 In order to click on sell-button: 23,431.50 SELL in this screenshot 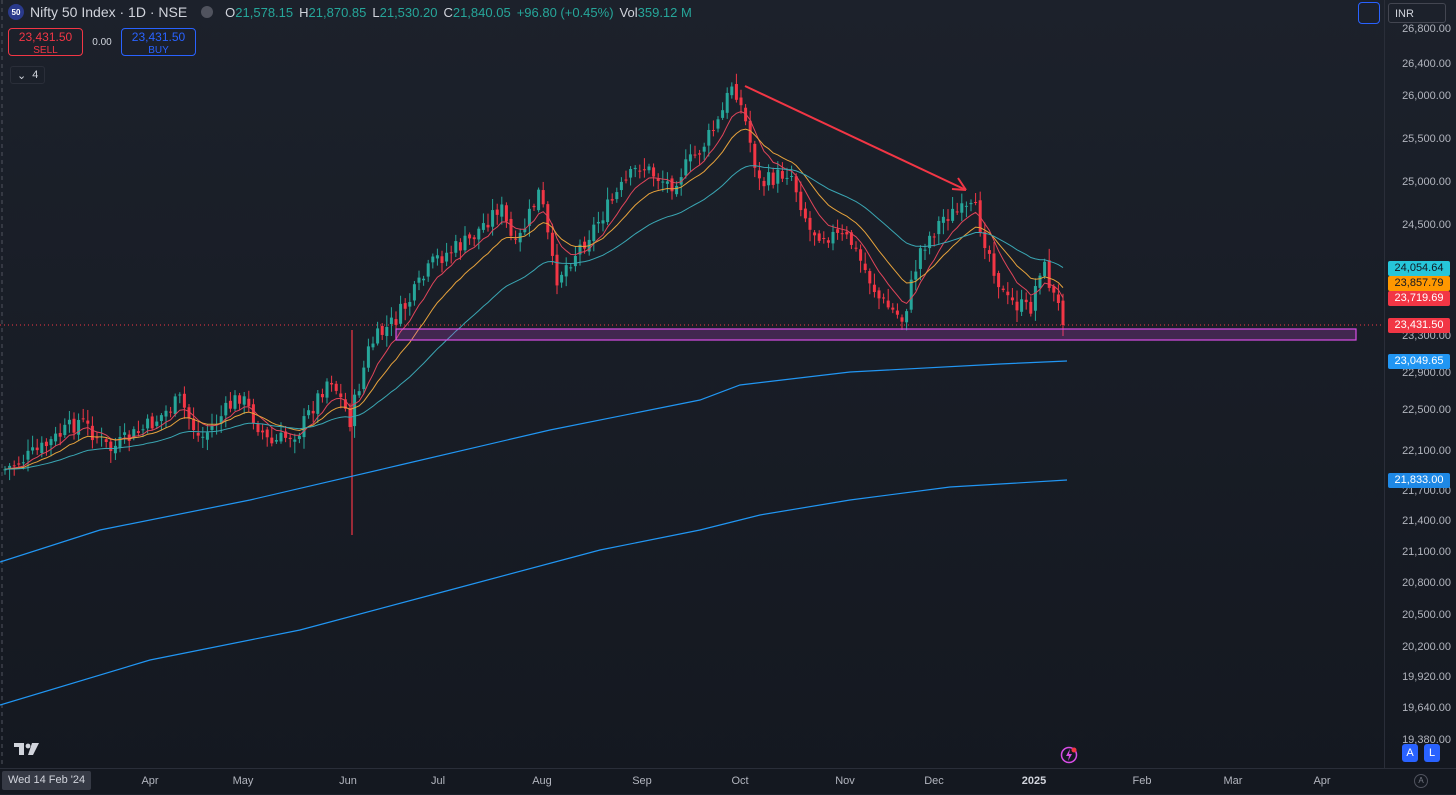, I will do `click(45, 42)`.